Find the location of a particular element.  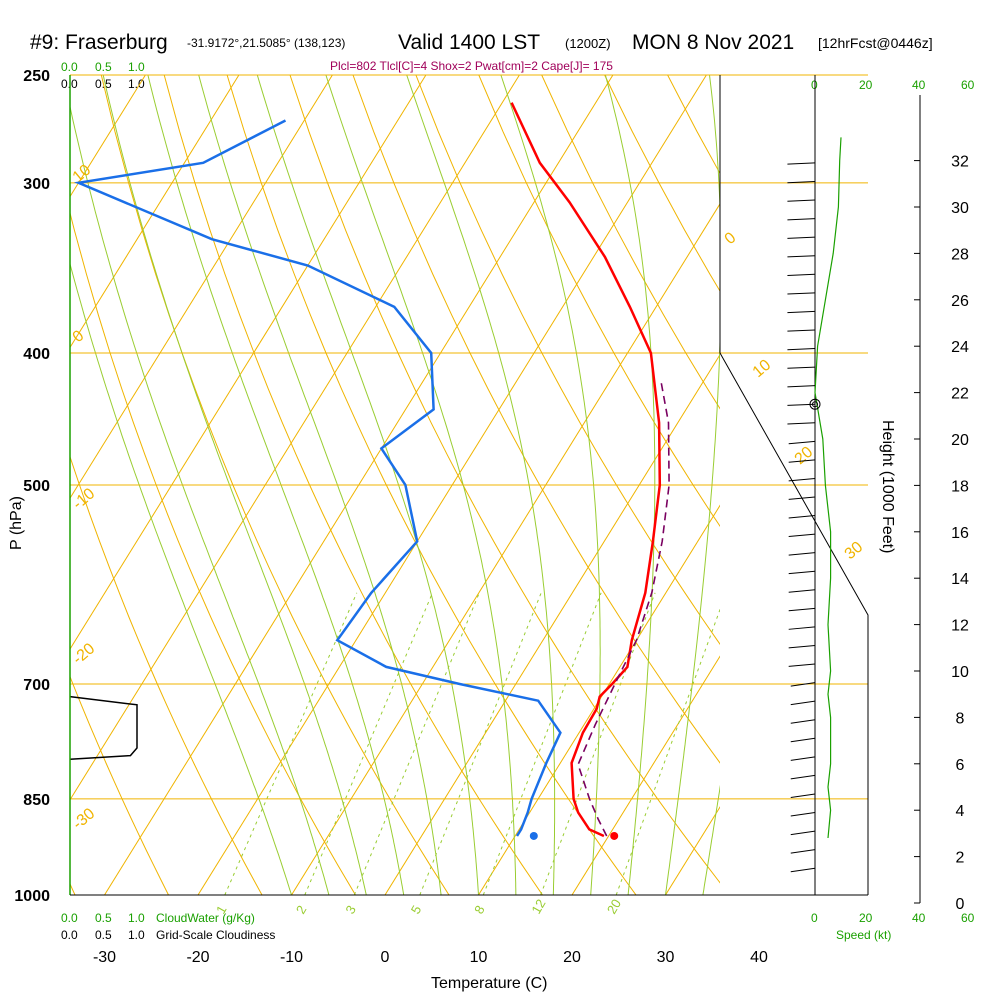

x-tick-label: 10 is located at coordinates (479, 957).